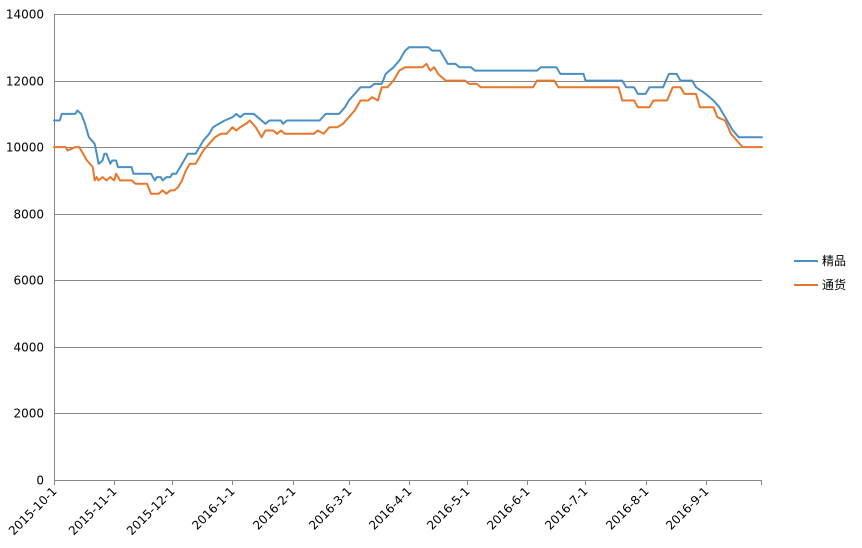 The width and height of the screenshot is (862, 548). Describe the element at coordinates (33, 511) in the screenshot. I see `x-tick-label: 2015-10-1` at that location.